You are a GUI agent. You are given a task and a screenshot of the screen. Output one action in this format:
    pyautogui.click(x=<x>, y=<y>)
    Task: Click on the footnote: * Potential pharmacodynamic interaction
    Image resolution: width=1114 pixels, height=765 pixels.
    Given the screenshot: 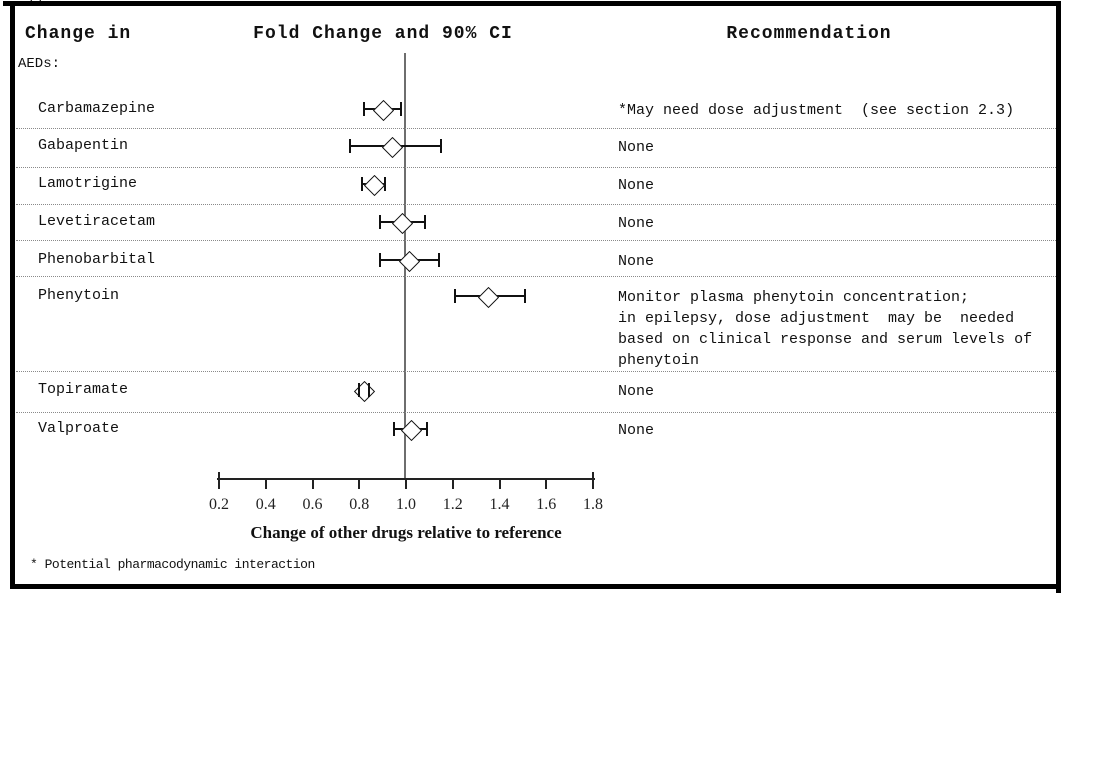 What is the action you would take?
    pyautogui.click(x=172, y=564)
    